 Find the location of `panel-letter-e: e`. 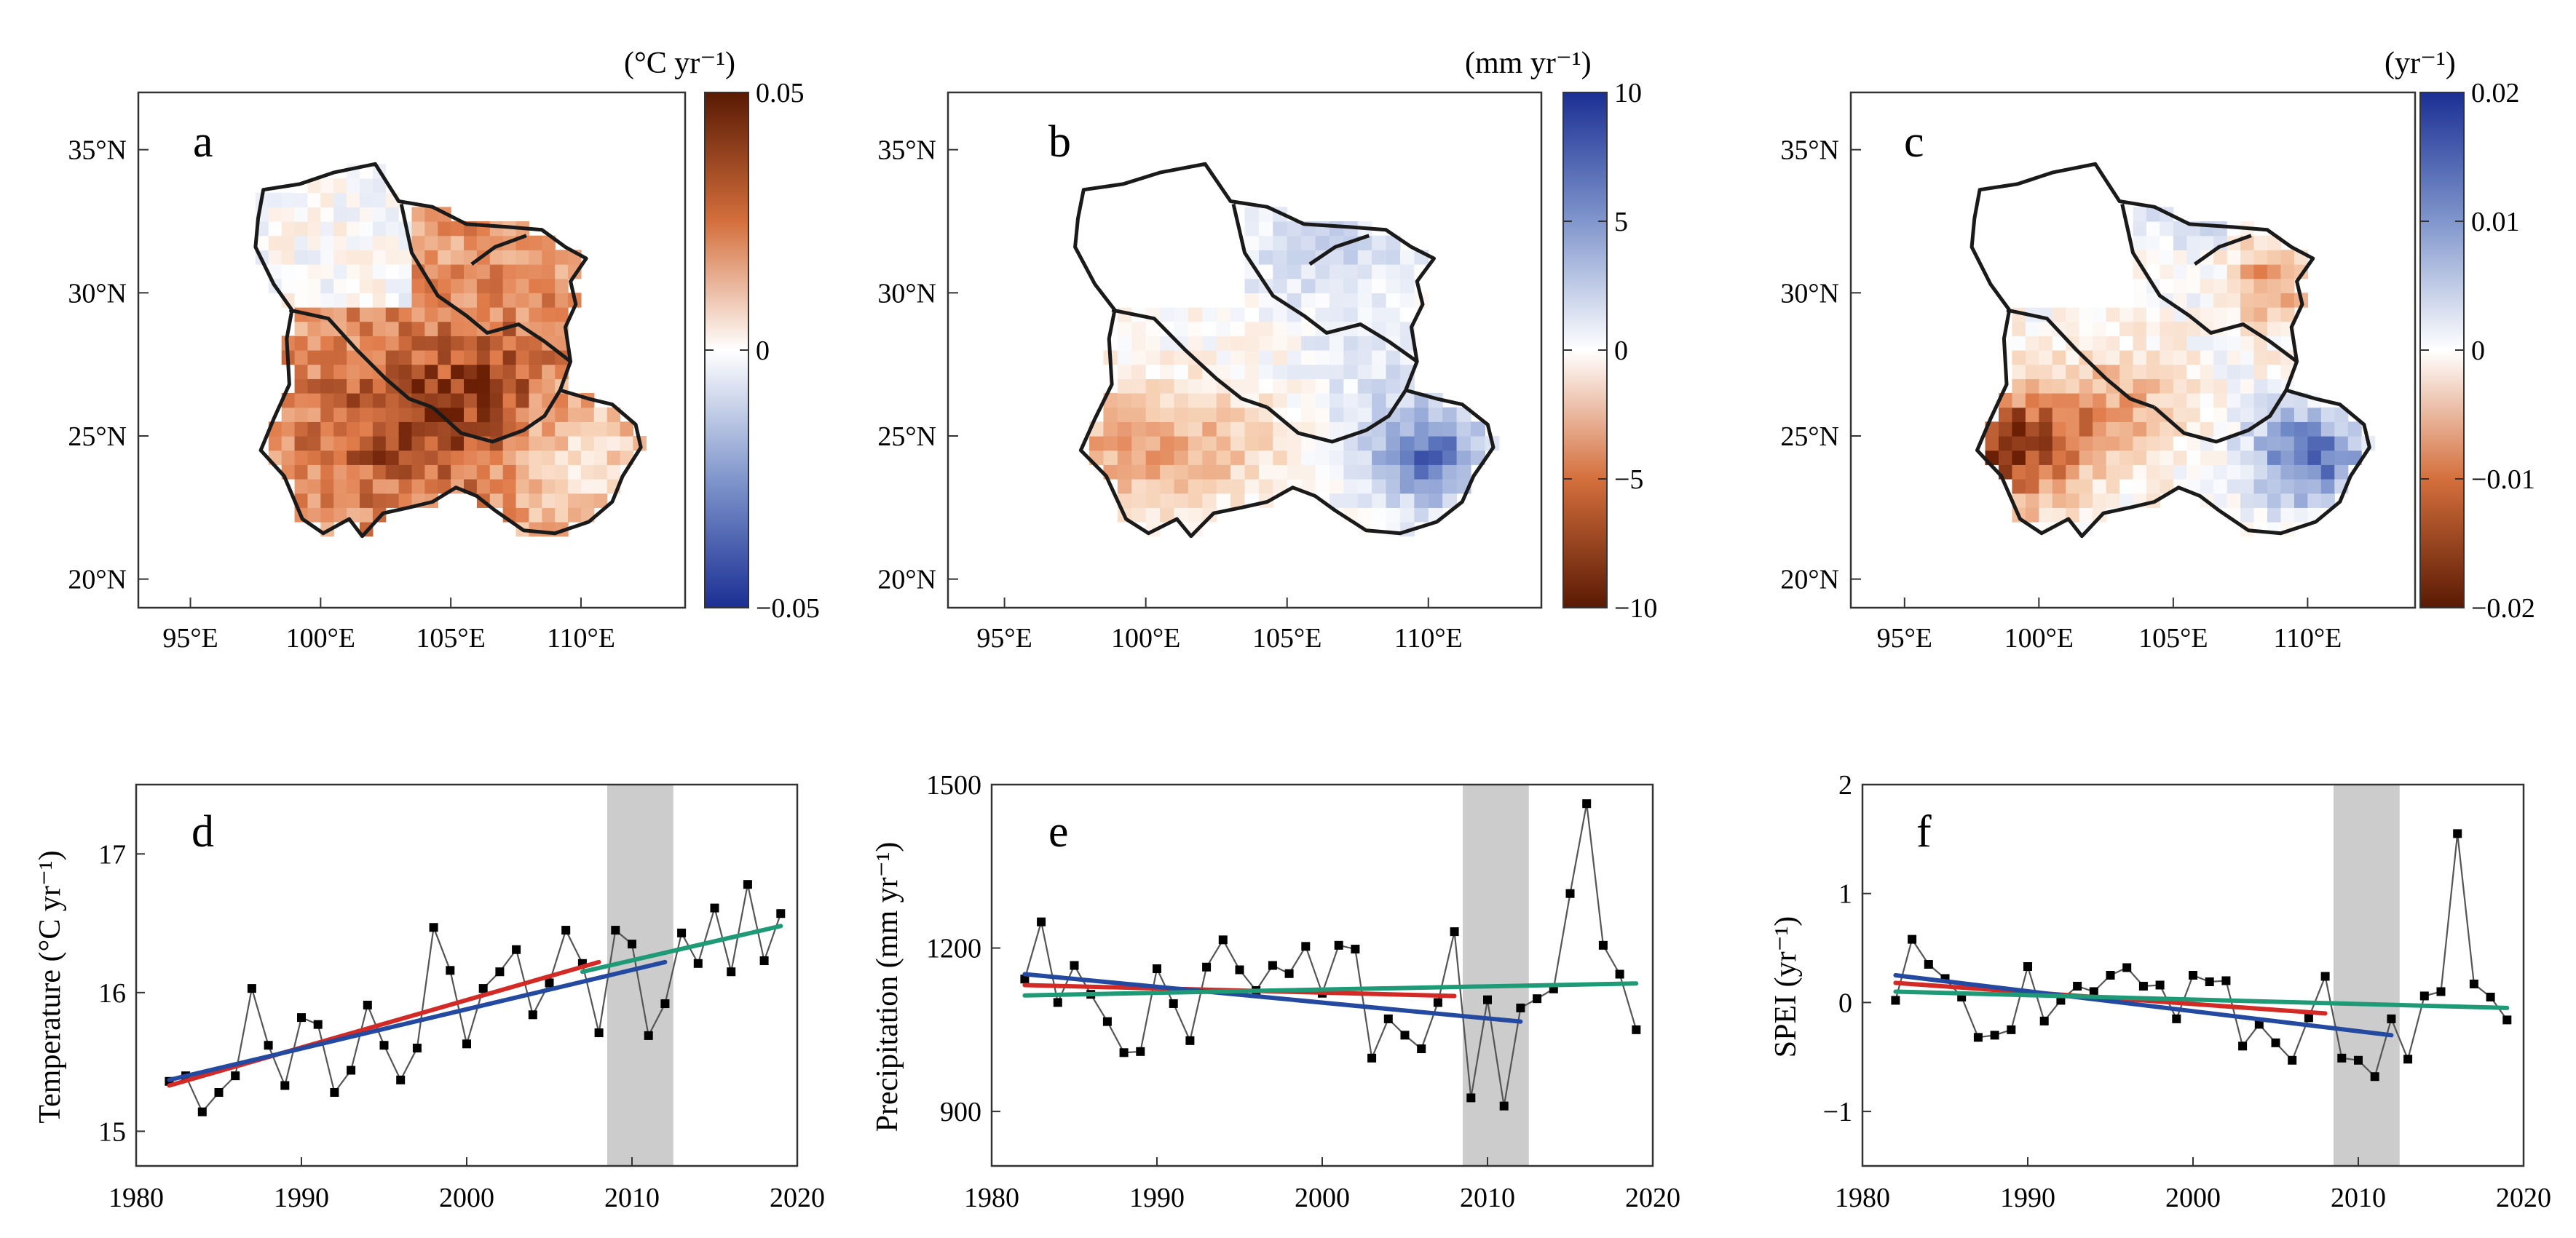

panel-letter-e: e is located at coordinates (1059, 832).